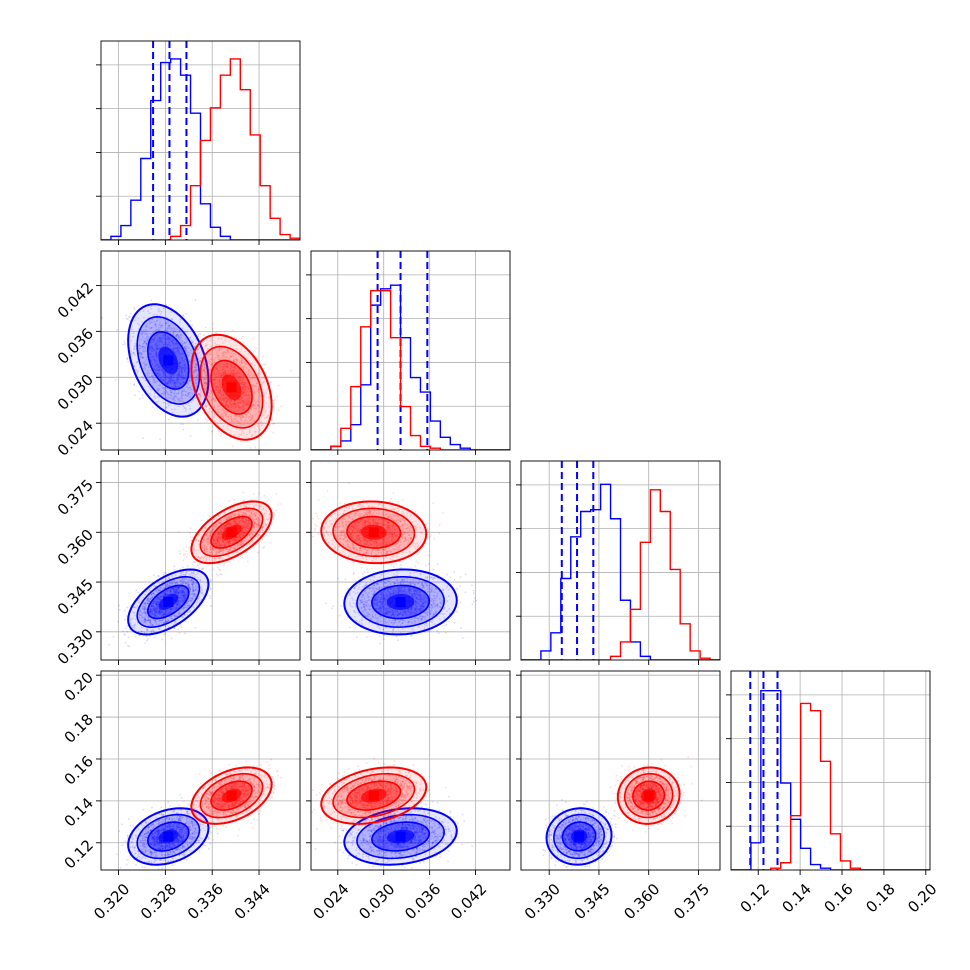 The image size is (970, 970). I want to click on y-tick-label: 0.345, so click(75, 596).